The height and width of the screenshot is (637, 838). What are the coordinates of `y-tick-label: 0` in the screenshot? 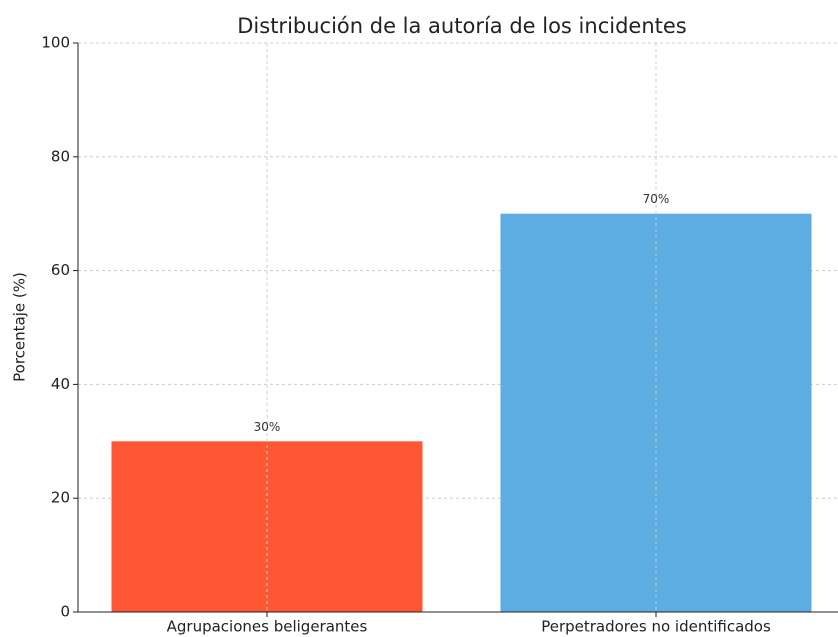 It's located at (65, 612).